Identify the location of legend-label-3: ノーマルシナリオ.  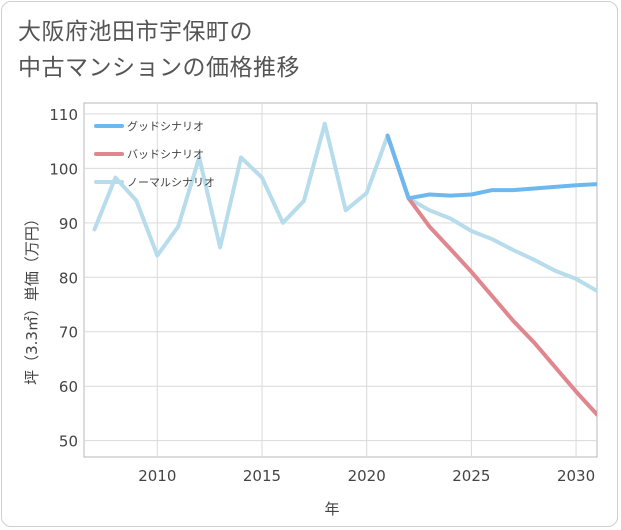
(171, 182).